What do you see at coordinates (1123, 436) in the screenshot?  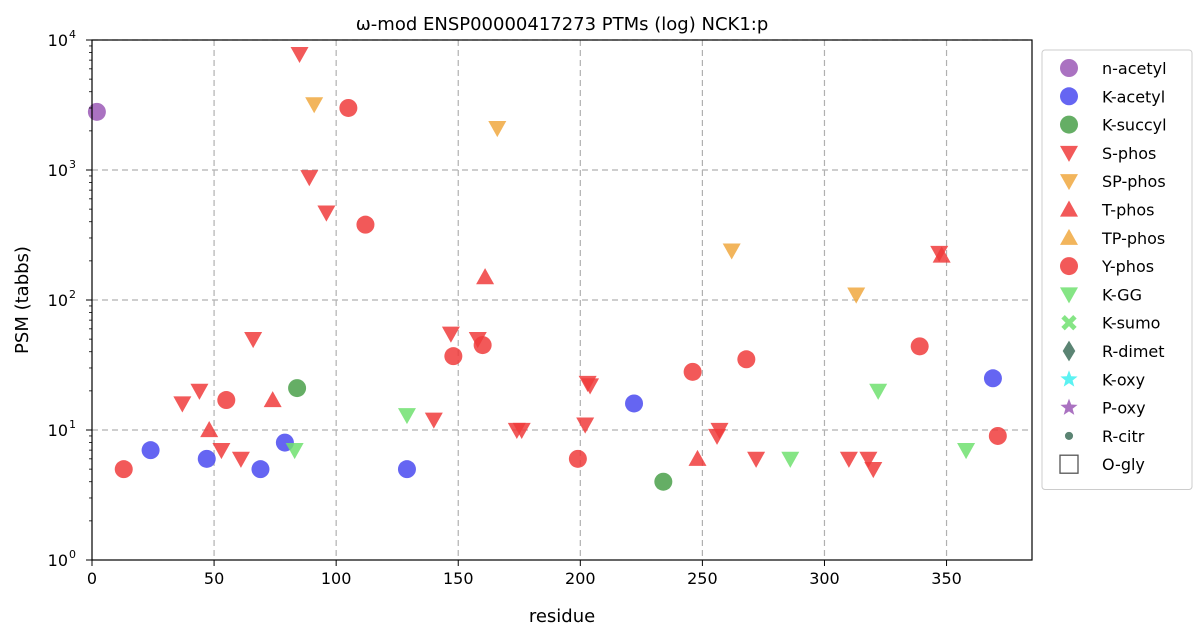 I see `legend-label: R-citr` at bounding box center [1123, 436].